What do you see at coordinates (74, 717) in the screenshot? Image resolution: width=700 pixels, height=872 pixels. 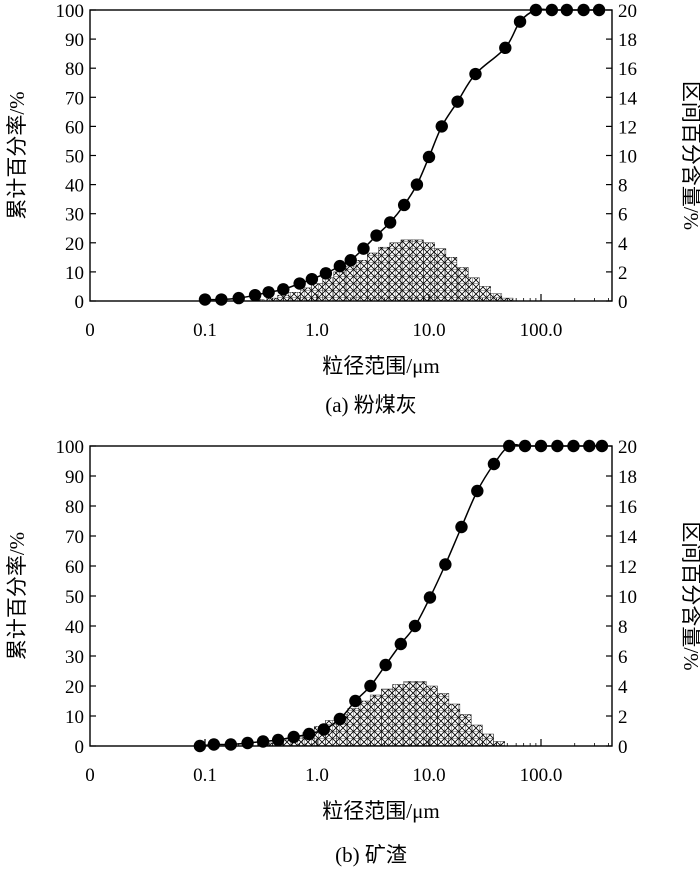 I see `left-y-tick-label: 10` at bounding box center [74, 717].